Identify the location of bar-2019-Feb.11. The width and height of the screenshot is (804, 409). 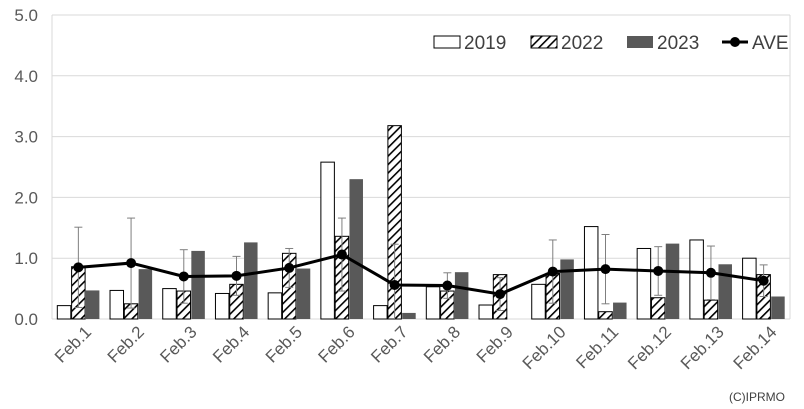
(591, 273).